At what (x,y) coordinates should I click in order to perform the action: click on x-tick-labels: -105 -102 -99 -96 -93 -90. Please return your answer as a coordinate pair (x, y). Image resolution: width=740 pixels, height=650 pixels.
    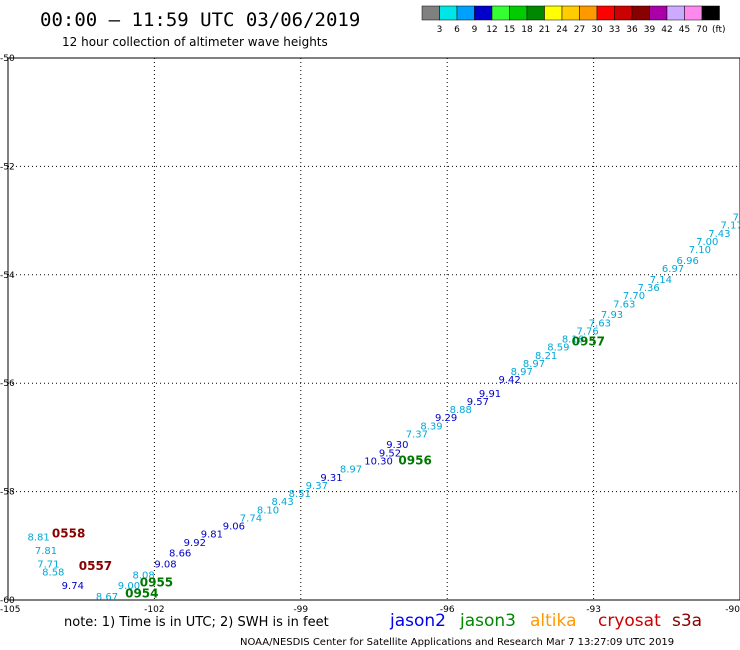
    Looking at the image, I should click on (370, 610).